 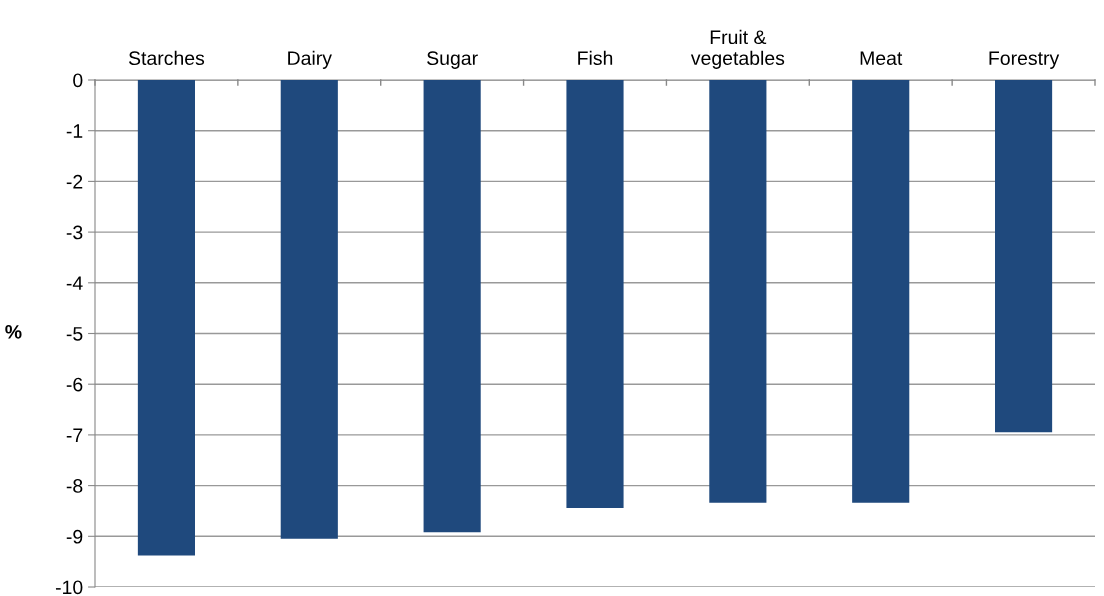 What do you see at coordinates (310, 59) in the screenshot?
I see `x-tick-label: Dairy` at bounding box center [310, 59].